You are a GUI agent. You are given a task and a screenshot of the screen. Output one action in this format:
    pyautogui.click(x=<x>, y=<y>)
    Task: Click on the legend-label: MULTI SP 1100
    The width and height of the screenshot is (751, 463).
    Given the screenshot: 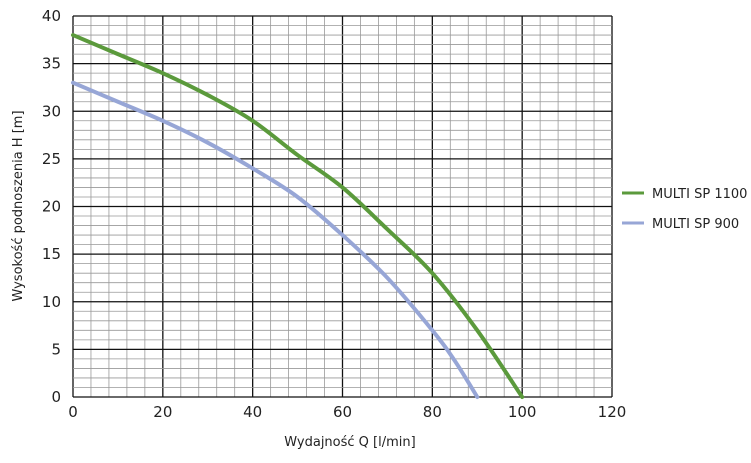 What is the action you would take?
    pyautogui.click(x=699, y=194)
    